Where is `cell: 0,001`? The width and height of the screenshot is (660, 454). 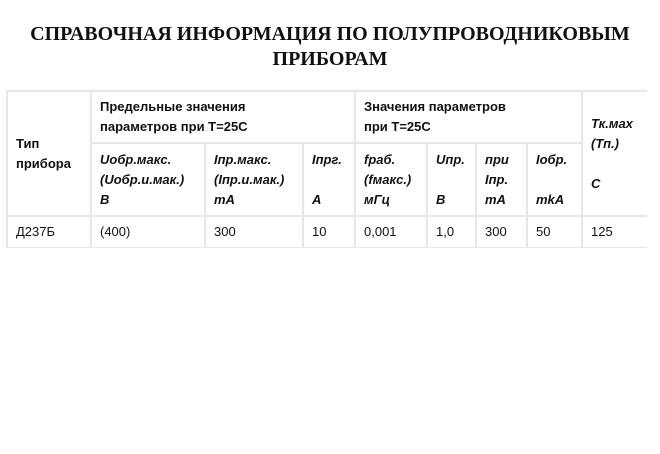
cell: 0,001 is located at coordinates (391, 231).